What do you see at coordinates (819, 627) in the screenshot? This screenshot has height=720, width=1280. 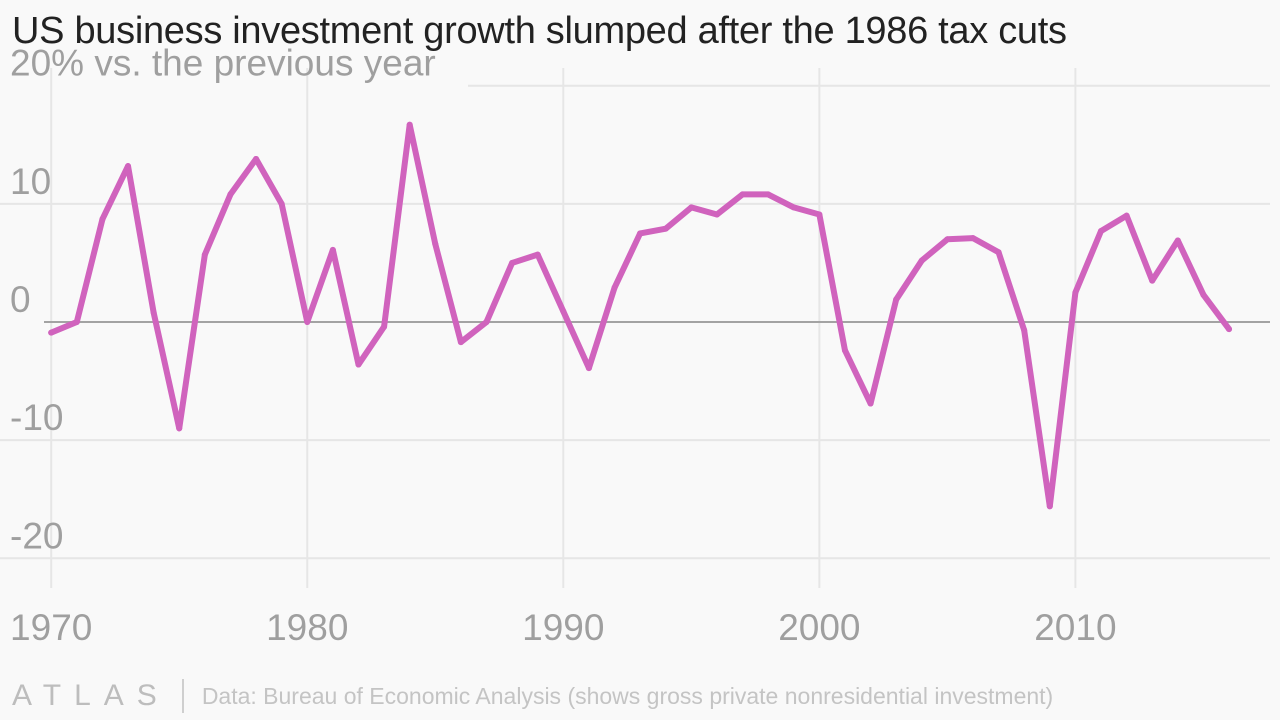 I see `x-tick-label: 2000` at bounding box center [819, 627].